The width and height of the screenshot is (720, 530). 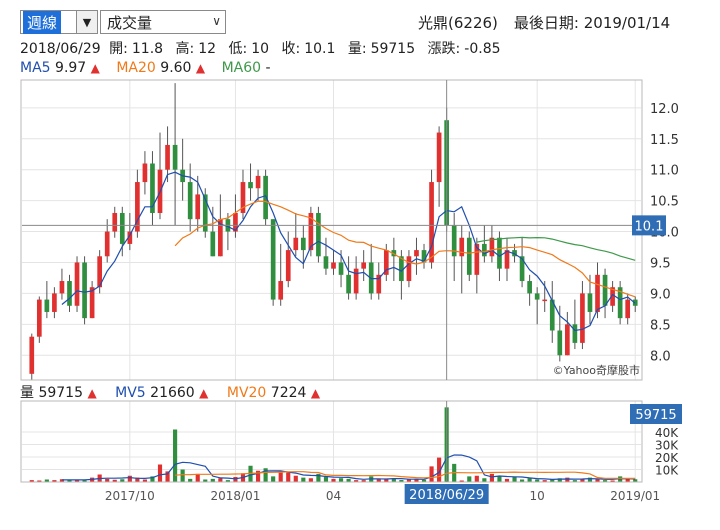 I want to click on ma5-legend: MA5 9.97 ▲, so click(x=60, y=68).